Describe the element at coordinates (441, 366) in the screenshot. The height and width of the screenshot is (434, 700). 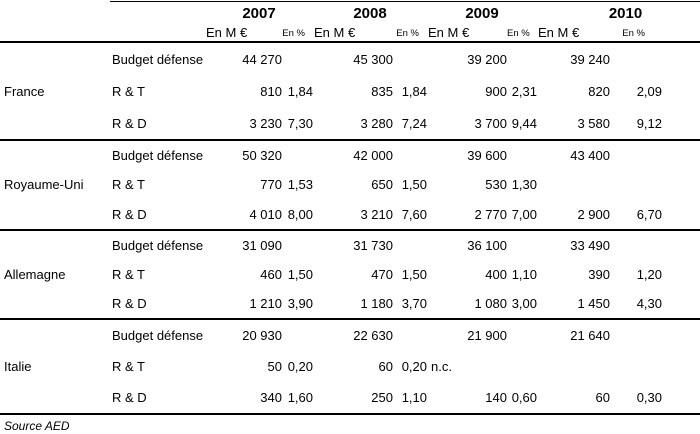
I see `meur-value: n.c.` at that location.